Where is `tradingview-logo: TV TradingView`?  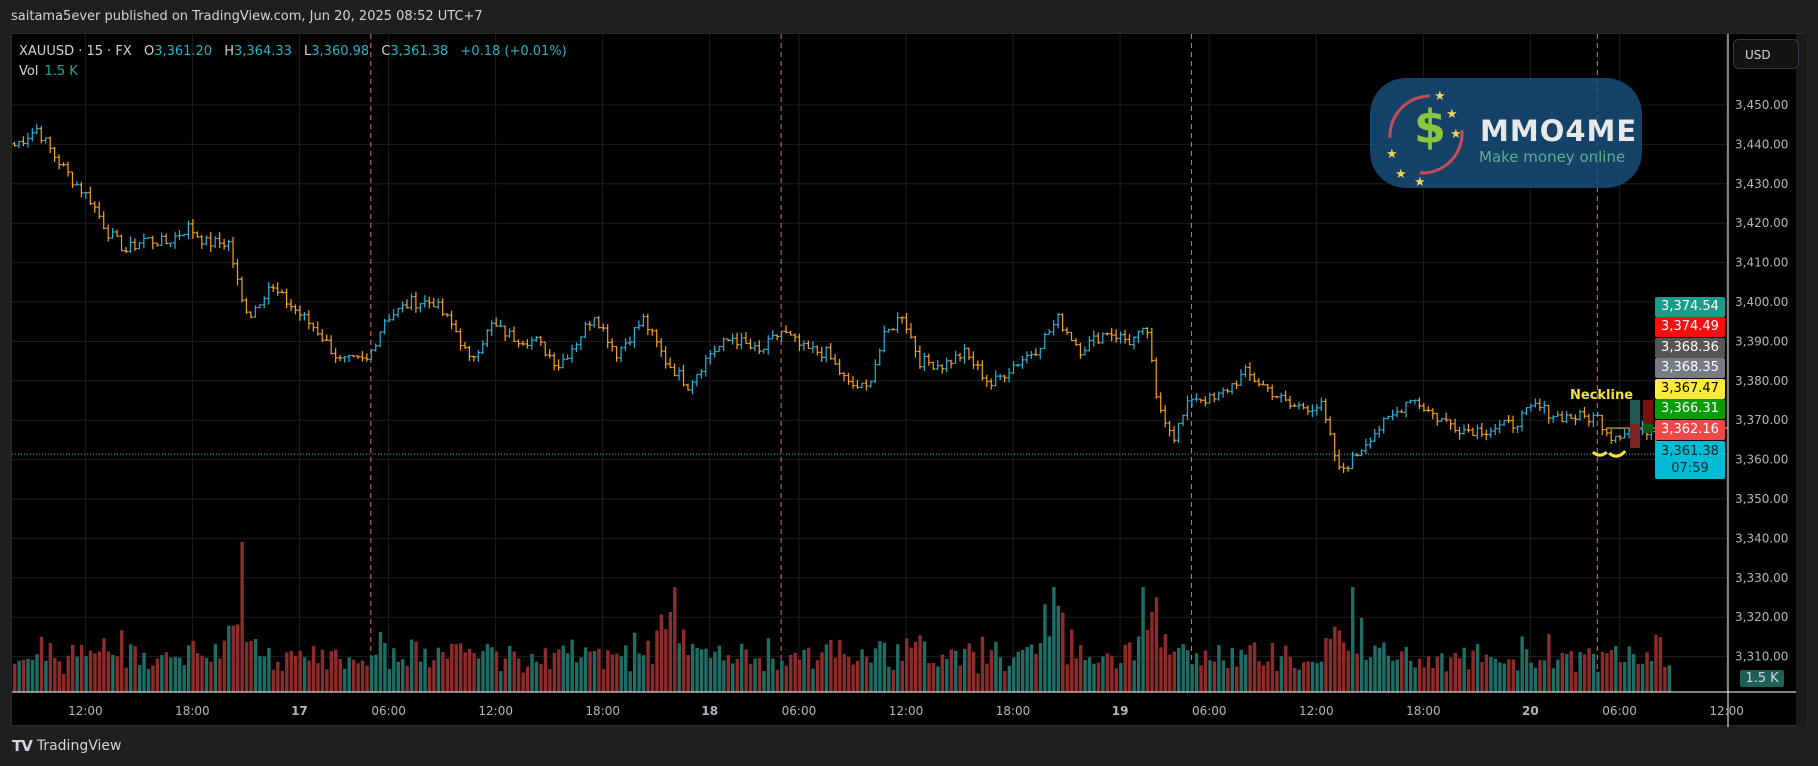 tradingview-logo: TV TradingView is located at coordinates (66, 746).